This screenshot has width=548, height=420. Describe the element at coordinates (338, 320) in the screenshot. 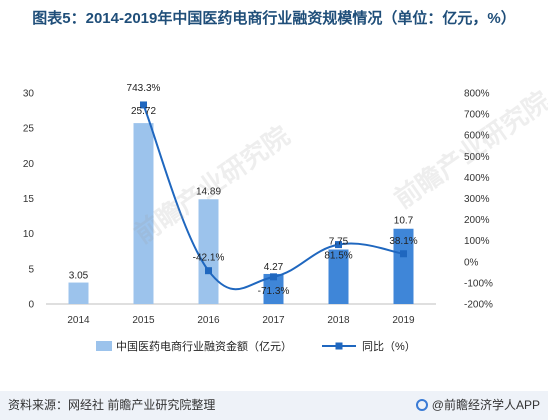

I see `x-tick-label: 2018` at that location.